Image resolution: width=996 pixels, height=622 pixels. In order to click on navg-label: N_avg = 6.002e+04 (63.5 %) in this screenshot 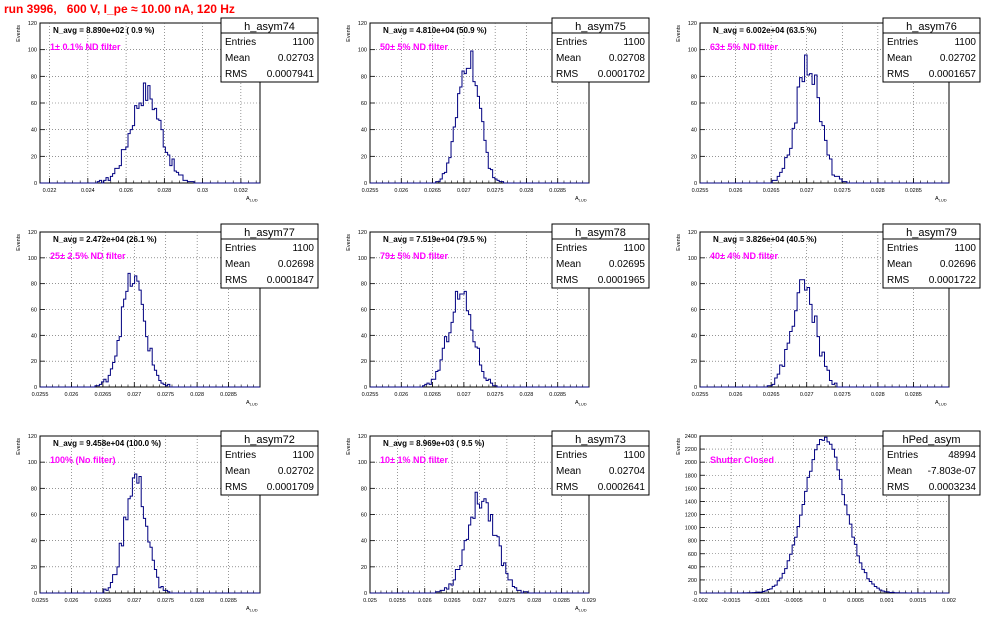, I will do `click(765, 30)`.